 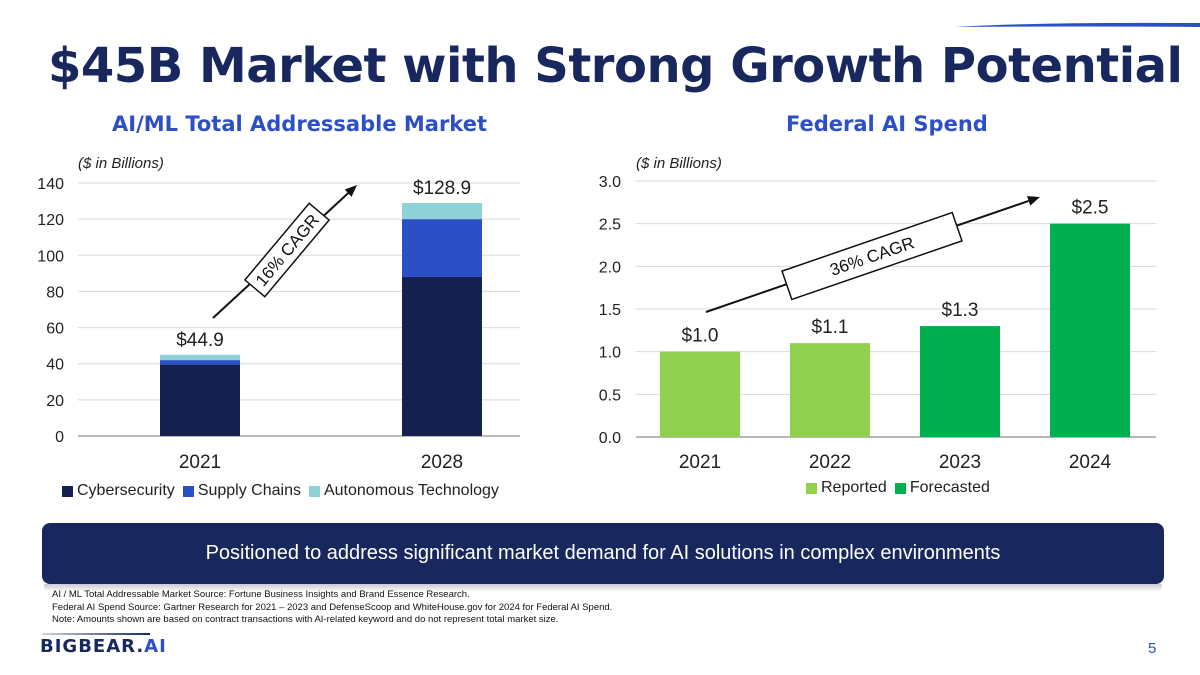 What do you see at coordinates (55, 292) in the screenshot?
I see `tam-y-tick: 80` at bounding box center [55, 292].